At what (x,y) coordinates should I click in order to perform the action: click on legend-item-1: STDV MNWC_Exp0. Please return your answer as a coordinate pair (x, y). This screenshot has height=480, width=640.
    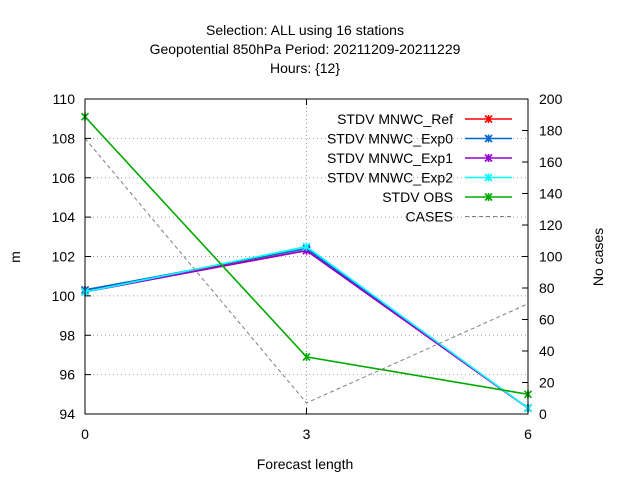
    Looking at the image, I should click on (419, 139).